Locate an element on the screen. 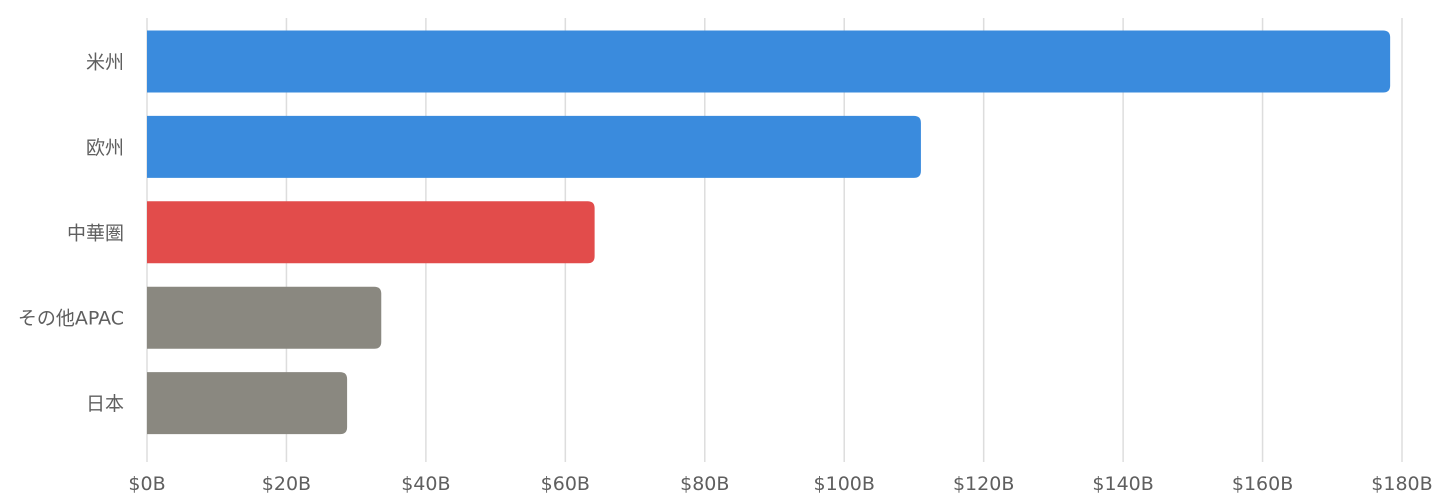 The image size is (1440, 500). category-label: その他APAC is located at coordinates (71, 319).